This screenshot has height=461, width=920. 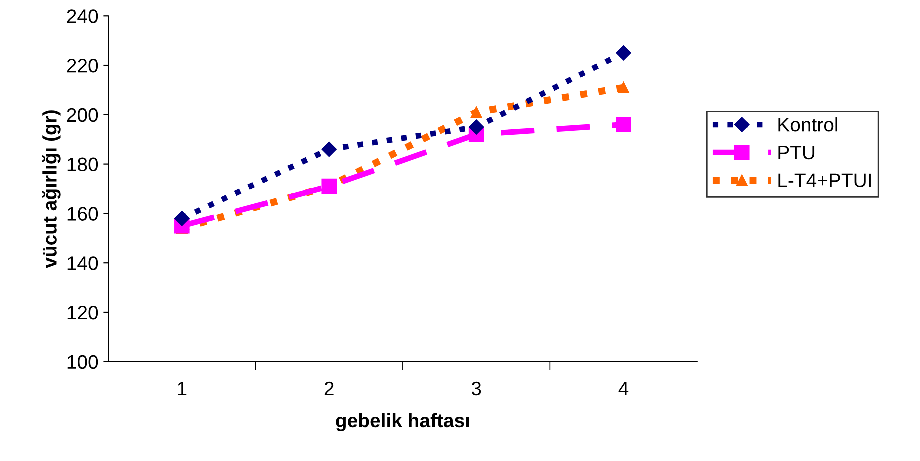 I want to click on y-tick-label: 200, so click(x=82, y=115).